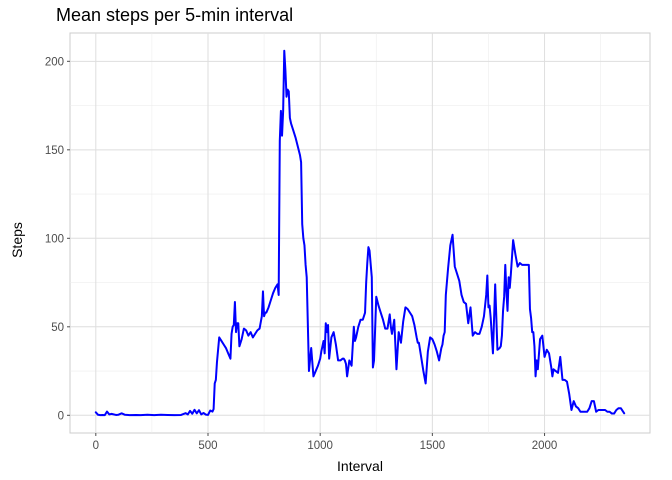  What do you see at coordinates (57, 328) in the screenshot?
I see `y-tick-label: 50` at bounding box center [57, 328].